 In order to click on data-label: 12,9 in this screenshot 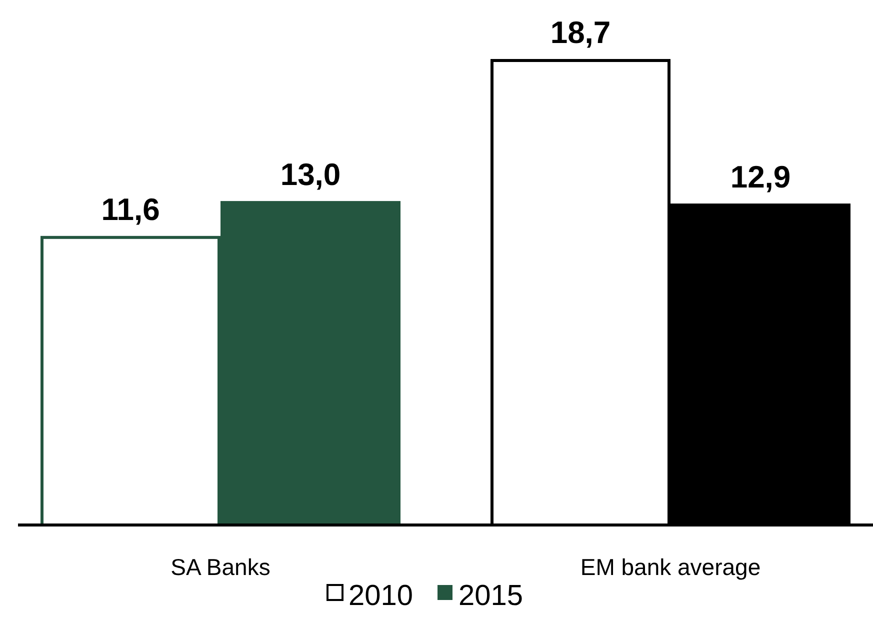, I will do `click(760, 177)`.